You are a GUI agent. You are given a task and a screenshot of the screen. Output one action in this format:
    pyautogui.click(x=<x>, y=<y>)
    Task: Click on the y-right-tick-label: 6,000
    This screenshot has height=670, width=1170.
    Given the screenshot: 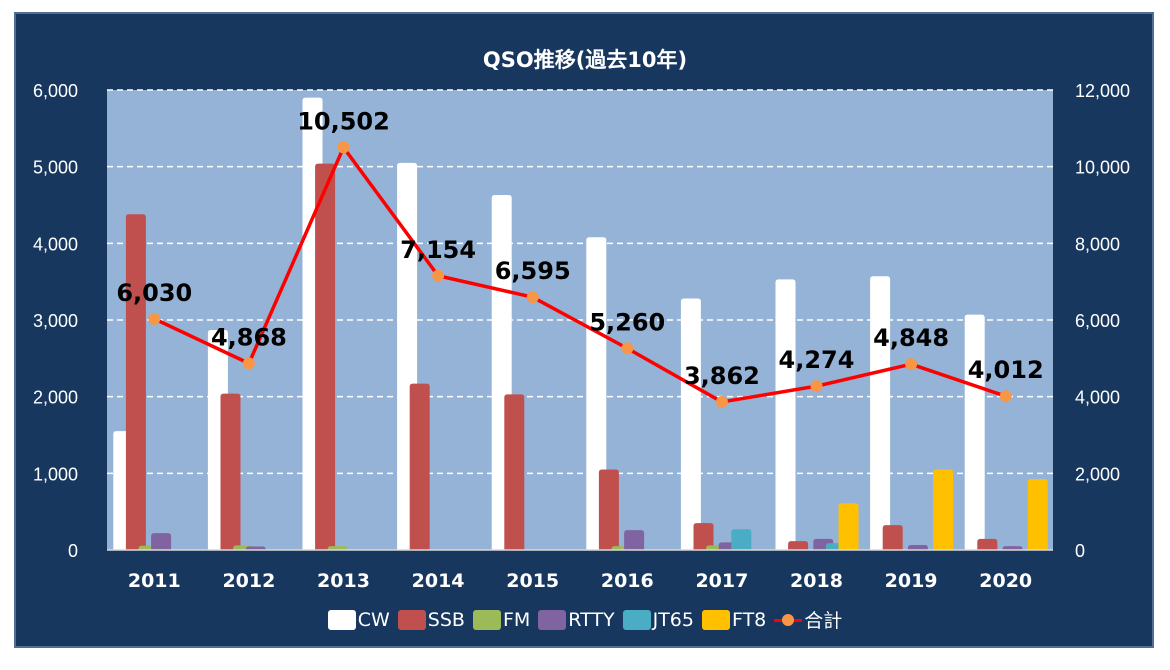 What is the action you would take?
    pyautogui.click(x=1097, y=321)
    